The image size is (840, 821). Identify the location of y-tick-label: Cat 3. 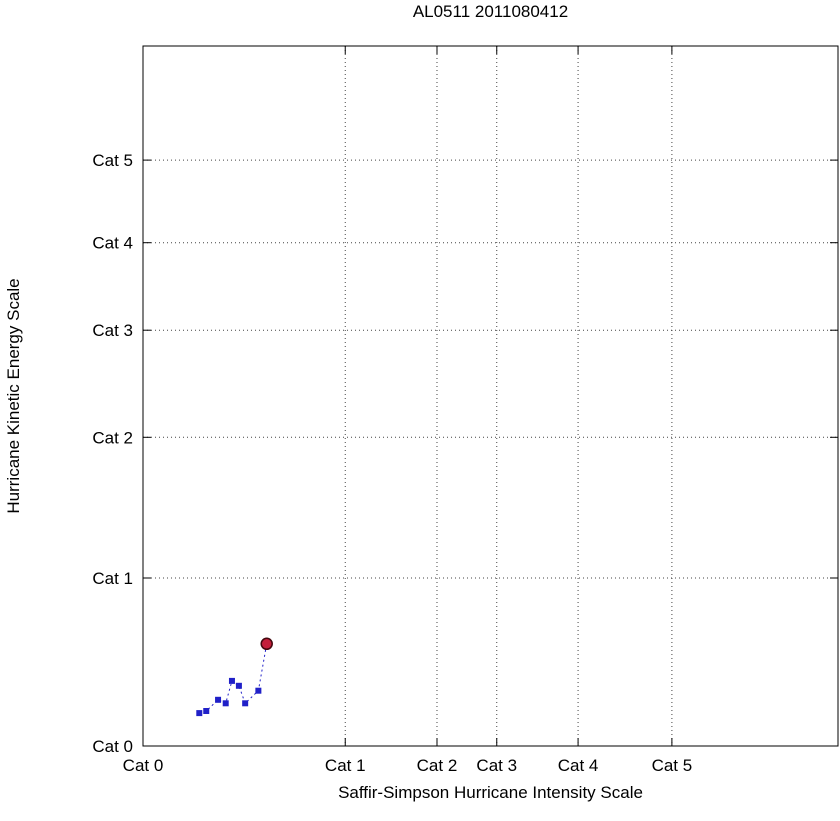
(112, 330).